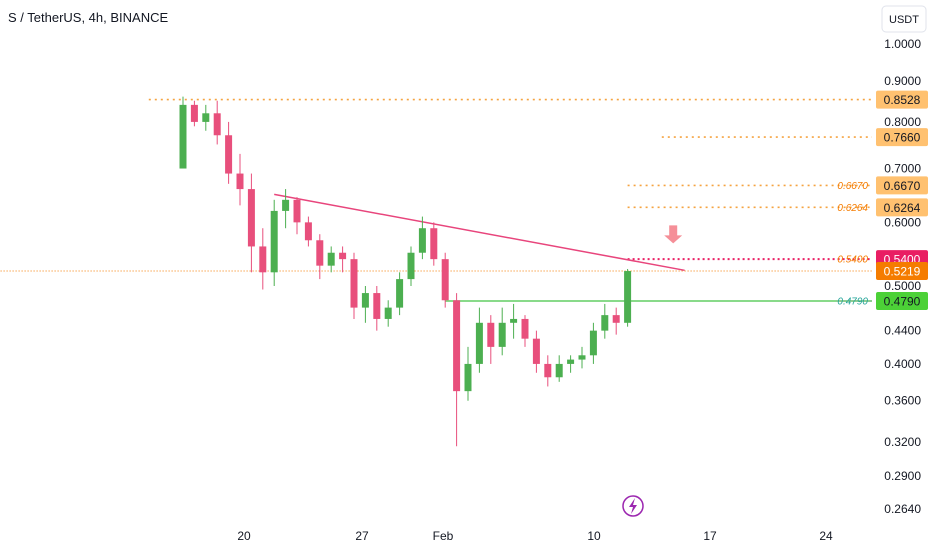 Image resolution: width=932 pixels, height=550 pixels. What do you see at coordinates (852, 186) in the screenshot?
I see `level-label-2: 0.6670` at bounding box center [852, 186].